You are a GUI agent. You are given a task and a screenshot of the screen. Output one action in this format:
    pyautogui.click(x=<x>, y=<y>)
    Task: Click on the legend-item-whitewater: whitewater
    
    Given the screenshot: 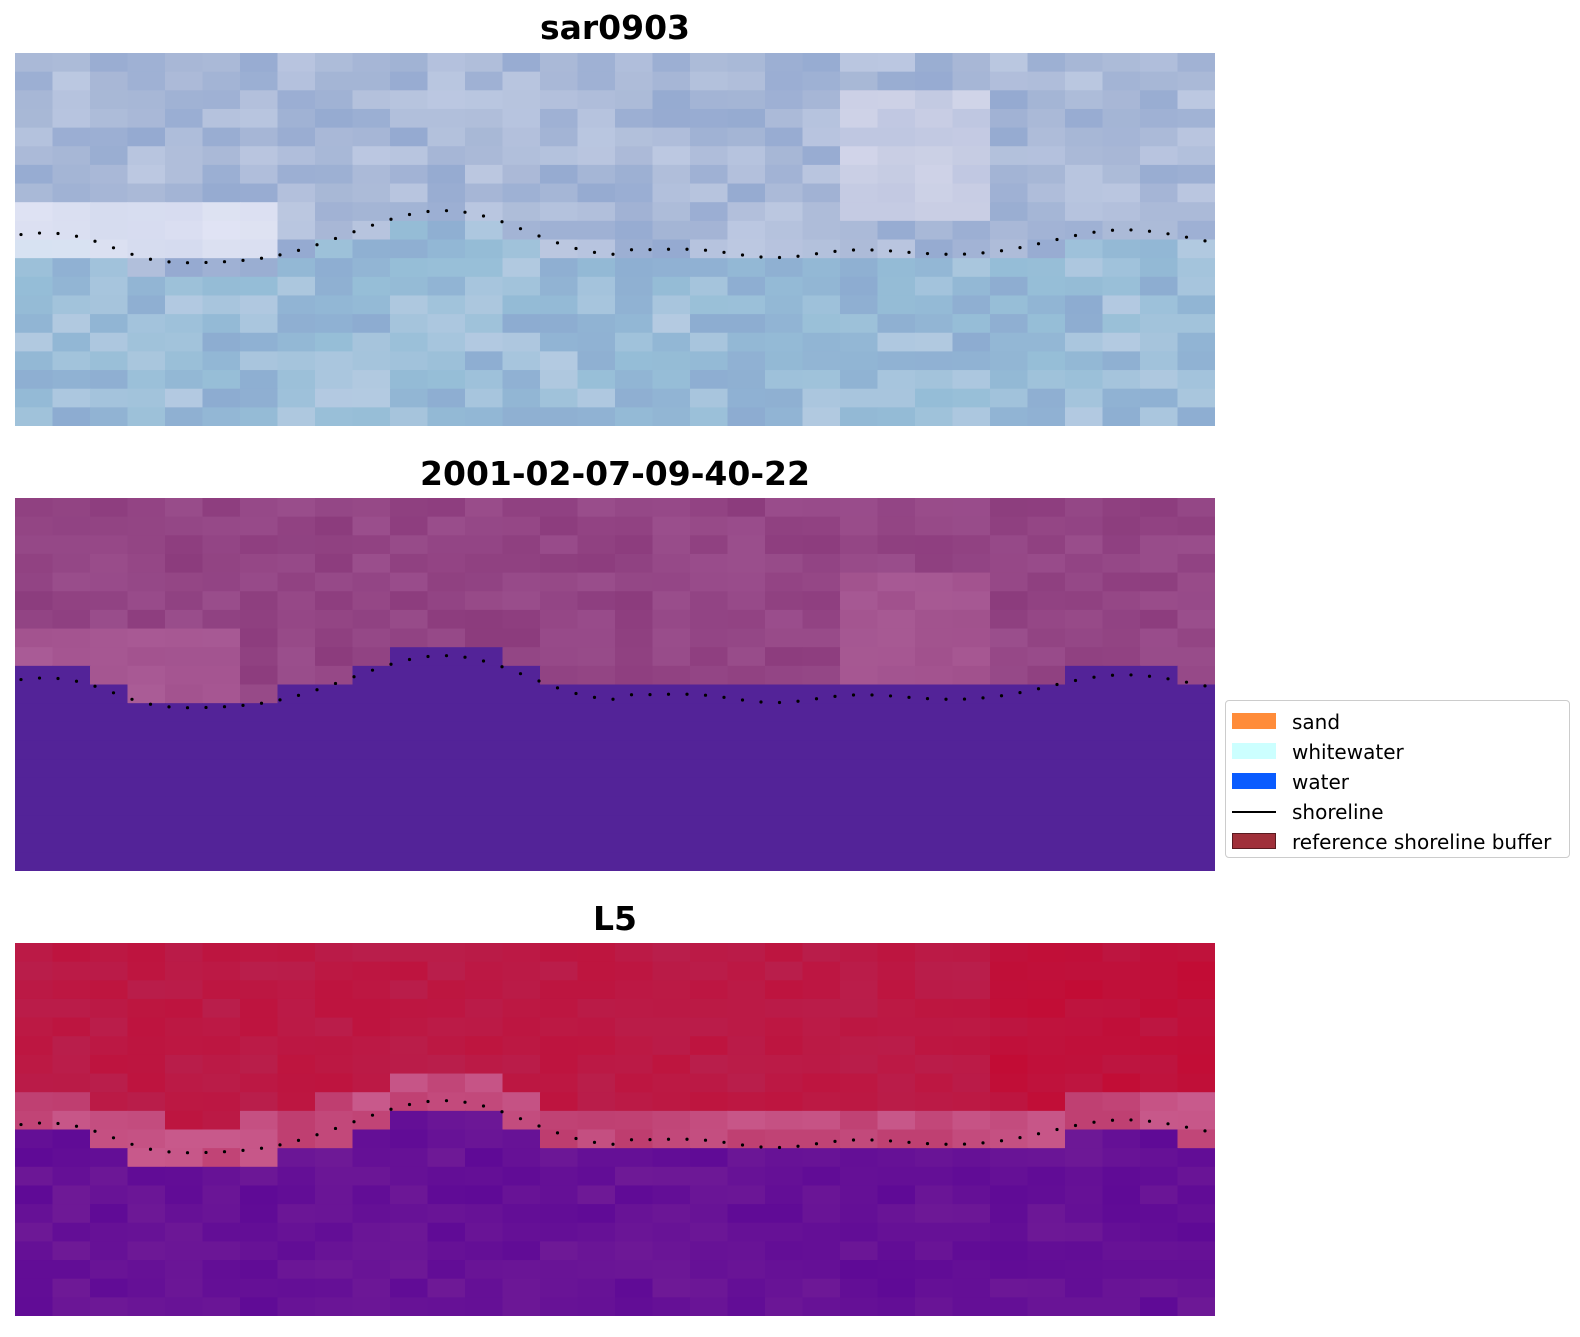 What is the action you would take?
    pyautogui.click(x=1397, y=752)
    